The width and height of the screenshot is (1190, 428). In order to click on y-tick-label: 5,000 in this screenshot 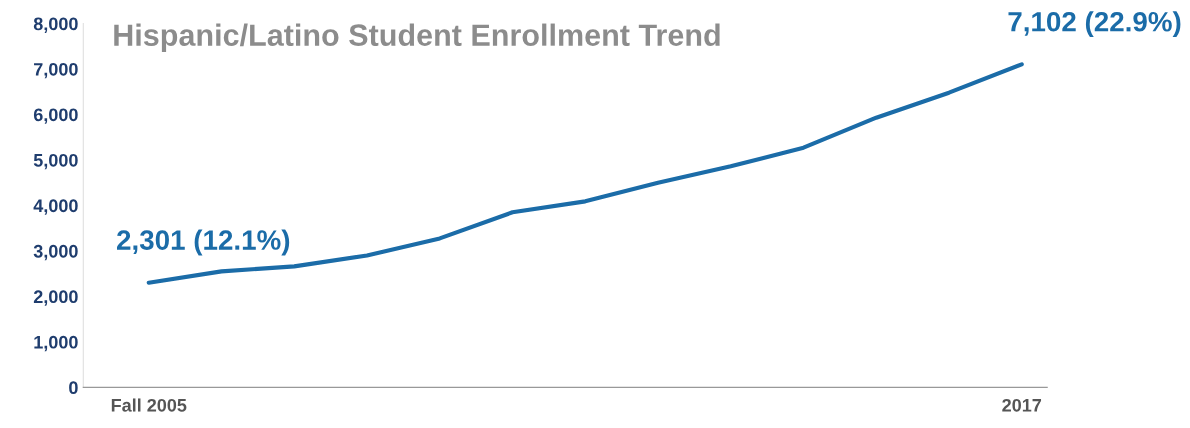, I will do `click(55, 161)`.